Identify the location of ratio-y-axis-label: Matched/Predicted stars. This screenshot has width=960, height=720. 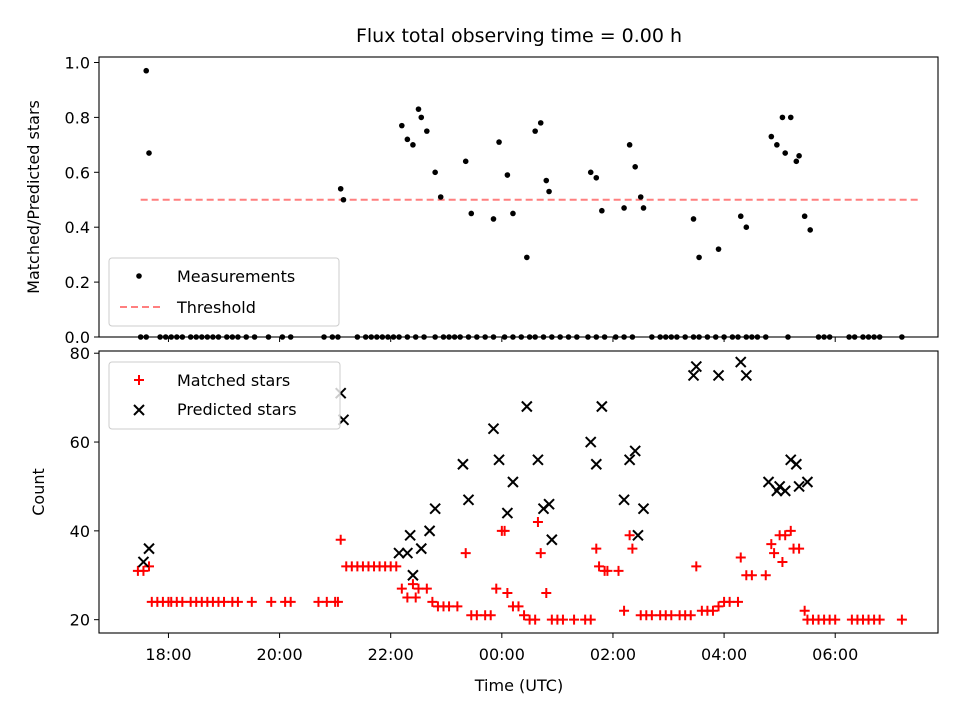
(33, 197).